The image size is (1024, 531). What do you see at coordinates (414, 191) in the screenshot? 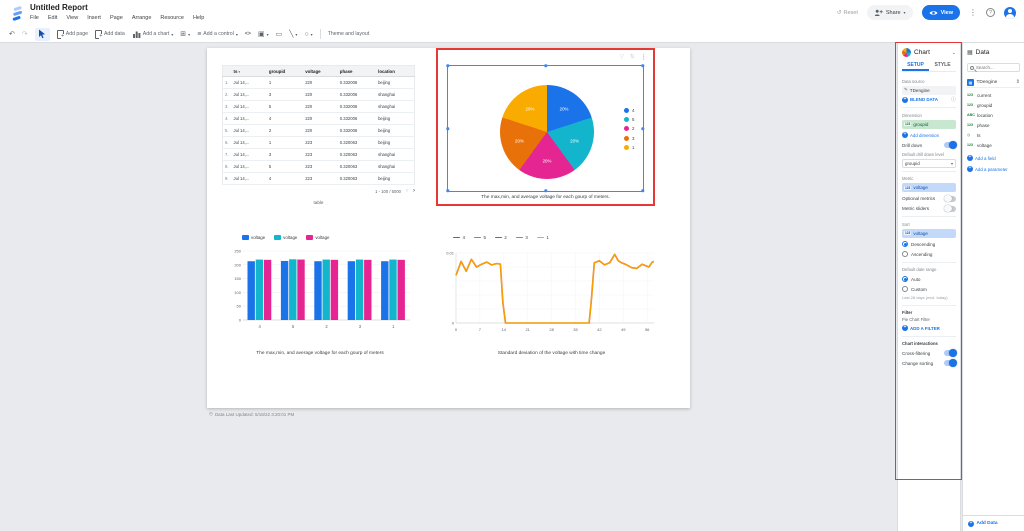
I see `next-page-icon: ›` at bounding box center [414, 191].